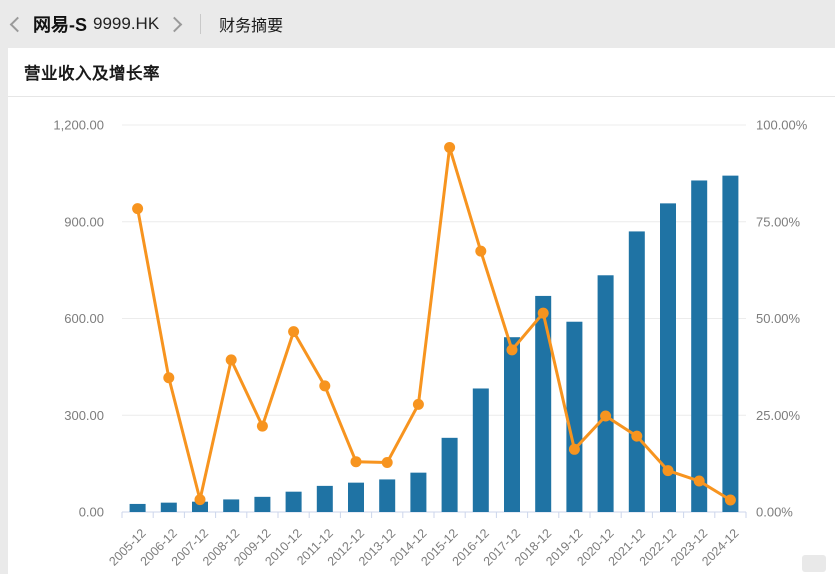 This screenshot has width=835, height=574. Describe the element at coordinates (778, 318) in the screenshot. I see `right-axis-tick-label: 50.00%` at that location.